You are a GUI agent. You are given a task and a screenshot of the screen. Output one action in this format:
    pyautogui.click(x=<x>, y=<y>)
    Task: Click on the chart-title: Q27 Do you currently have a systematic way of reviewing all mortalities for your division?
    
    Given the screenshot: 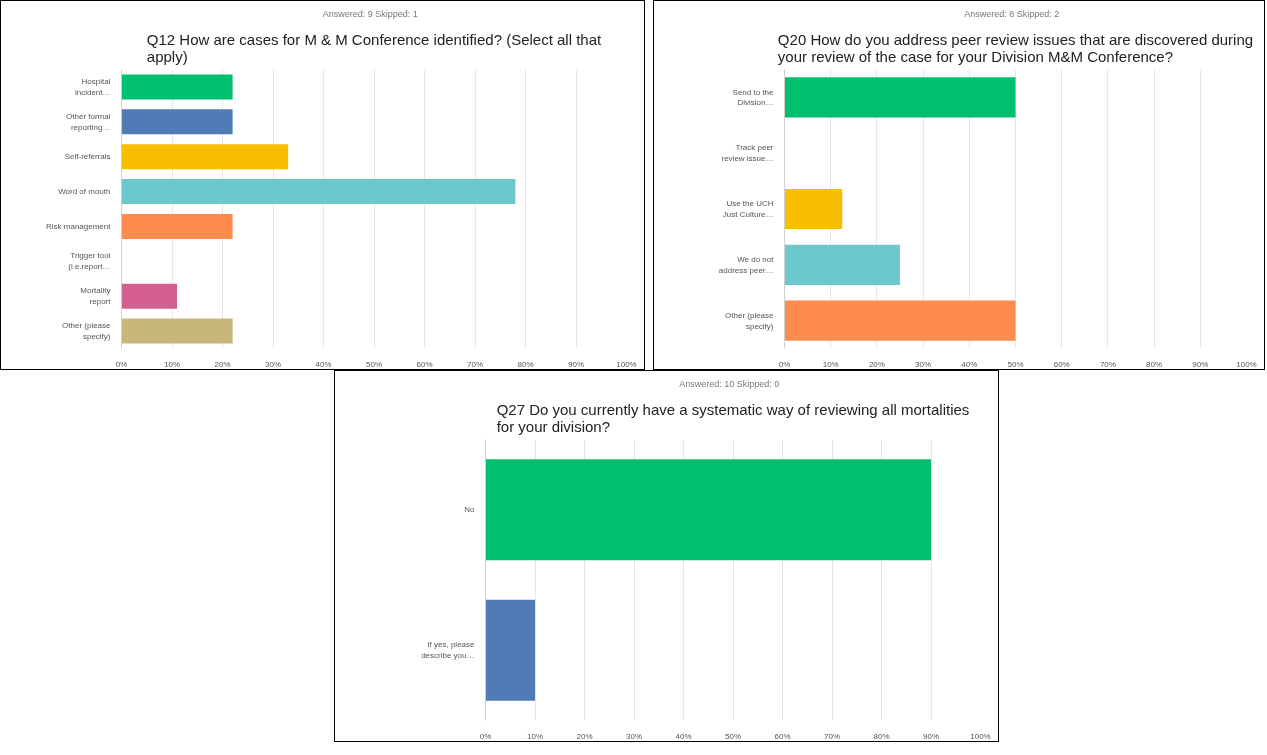 What is the action you would take?
    pyautogui.click(x=733, y=417)
    